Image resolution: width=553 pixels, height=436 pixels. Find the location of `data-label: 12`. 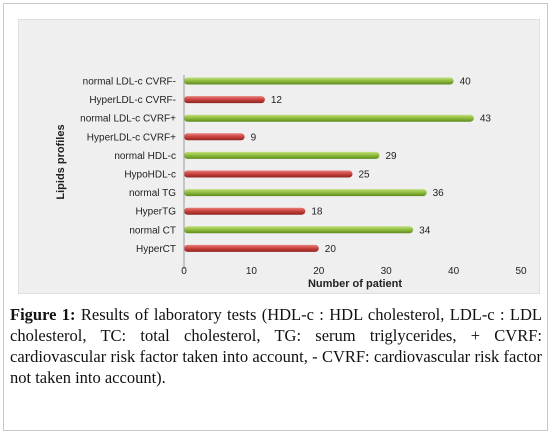

data-label: 12 is located at coordinates (277, 100).